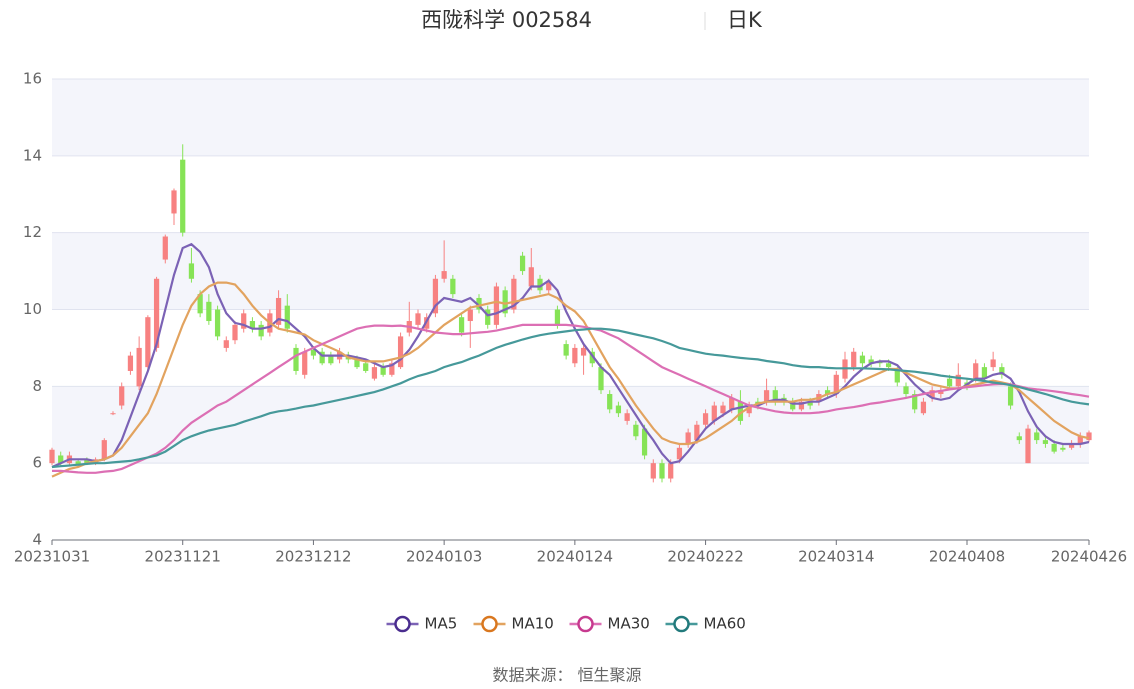  What do you see at coordinates (967, 557) in the screenshot?
I see `x-tick-label: 20240408` at bounding box center [967, 557].